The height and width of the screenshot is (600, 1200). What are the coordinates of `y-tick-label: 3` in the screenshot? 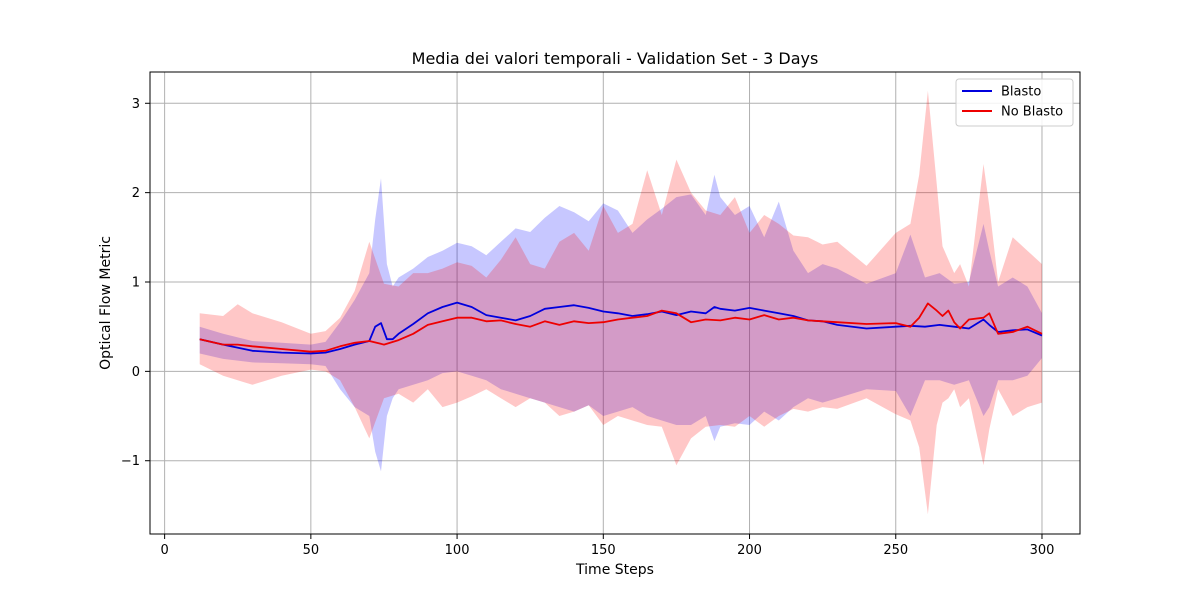 It's located at (136, 104).